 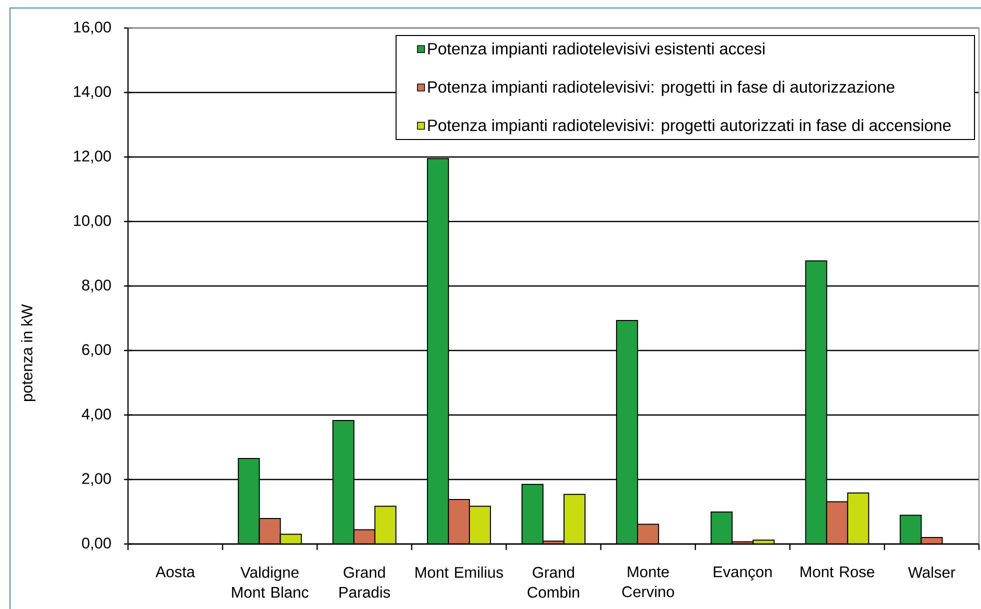 I want to click on x-tick-label: Aosta, so click(x=176, y=572).